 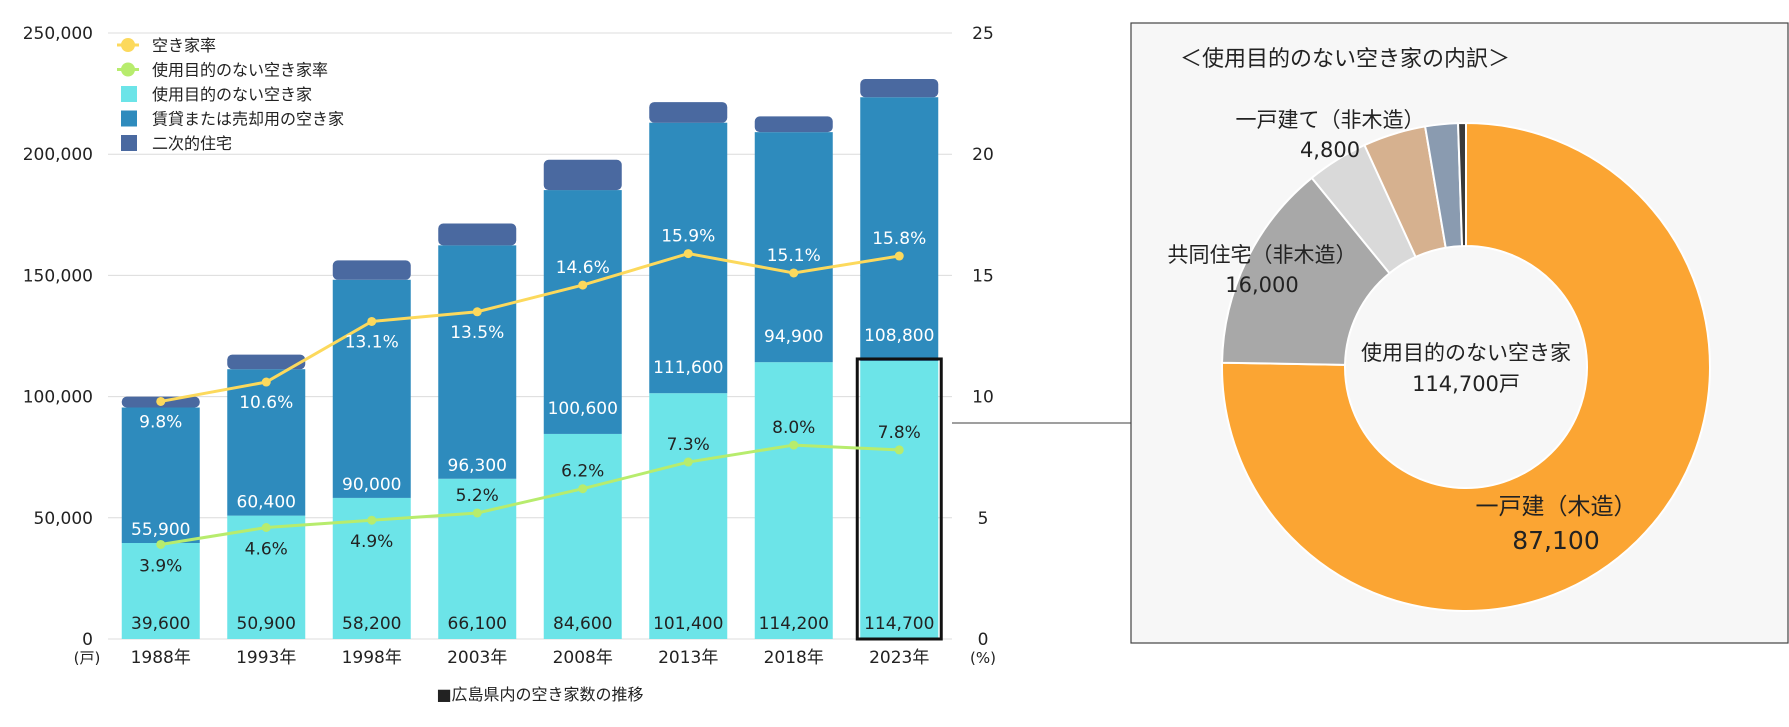 I want to click on legend-label: 二次的住宅, so click(x=192, y=143).